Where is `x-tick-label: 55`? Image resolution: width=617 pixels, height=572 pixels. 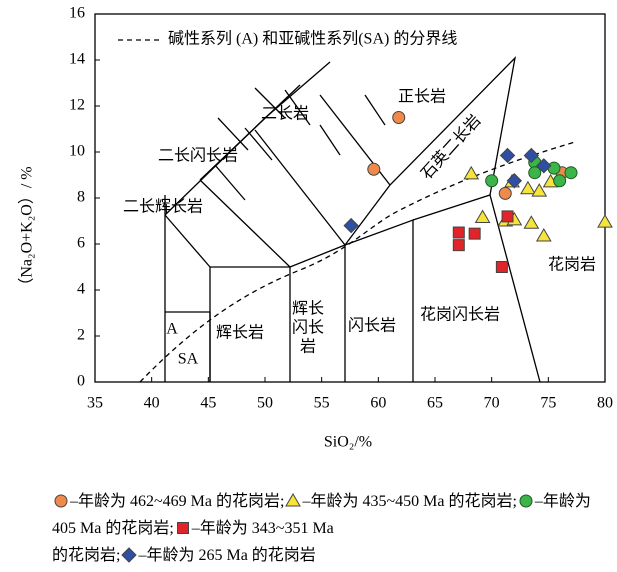
x-tick-label: 55 is located at coordinates (322, 403).